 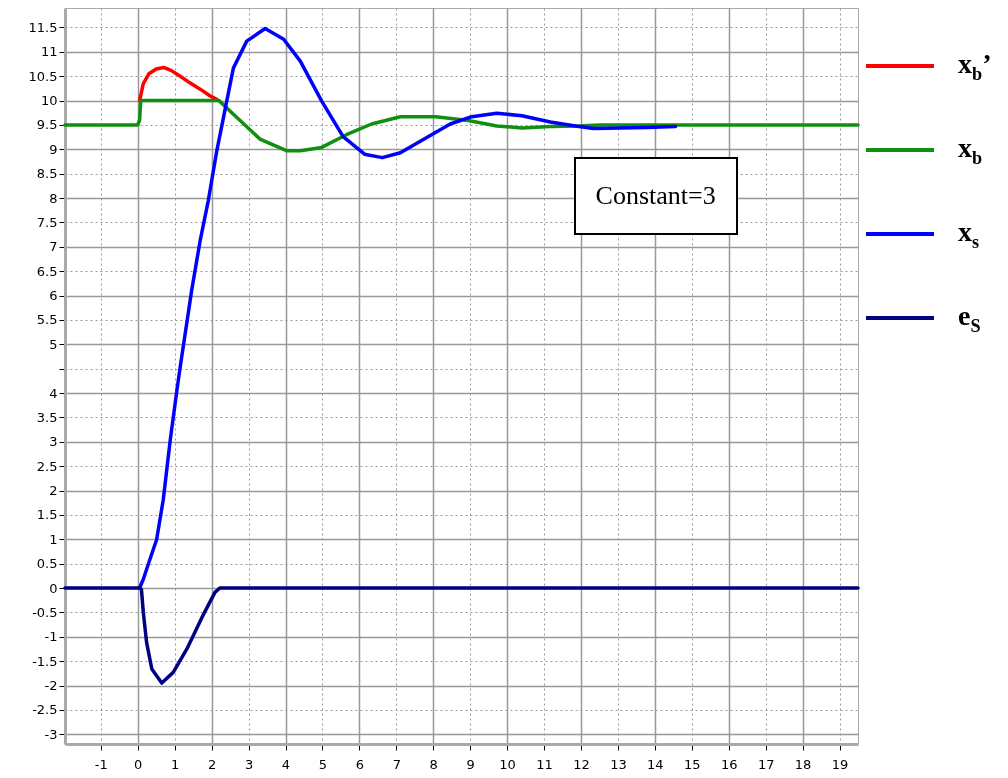 I want to click on x-tick-label: 13, so click(x=618, y=764).